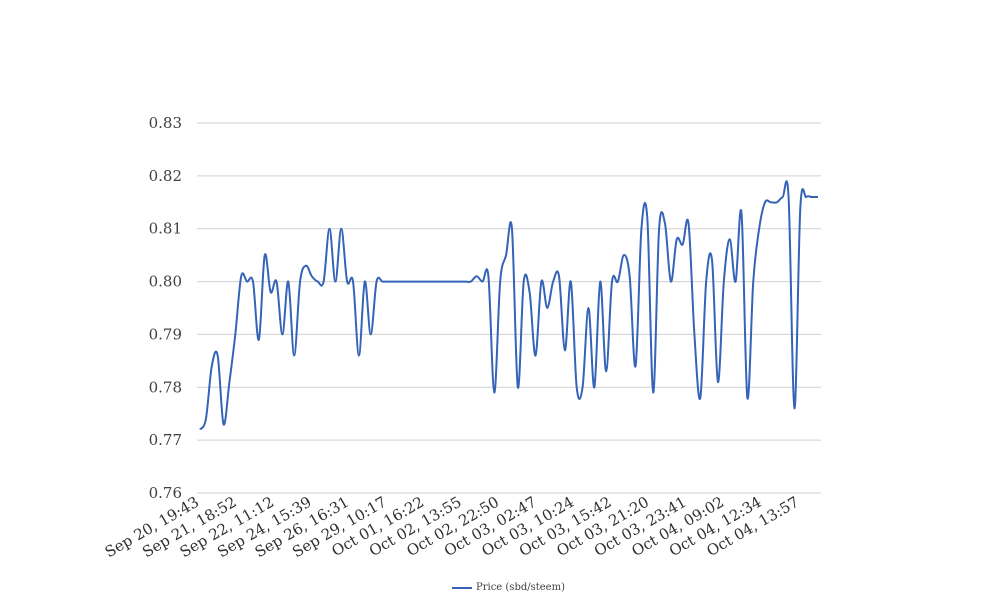  Describe the element at coordinates (462, 587) in the screenshot. I see `legend-swatch` at that location.